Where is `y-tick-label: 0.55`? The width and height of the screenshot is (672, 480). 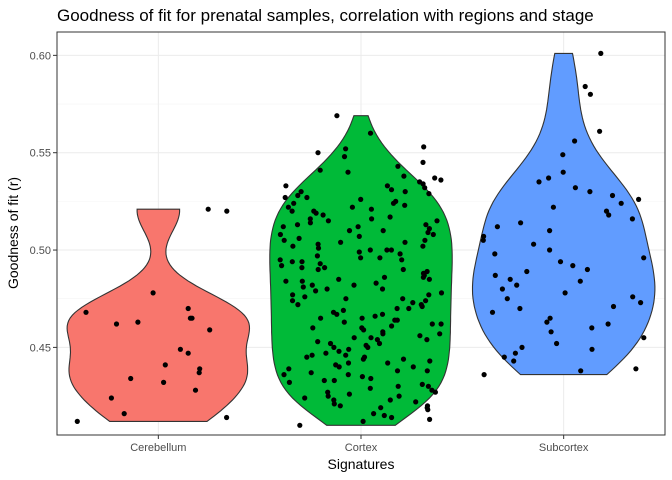 y-tick-label: 0.55 is located at coordinates (40, 154).